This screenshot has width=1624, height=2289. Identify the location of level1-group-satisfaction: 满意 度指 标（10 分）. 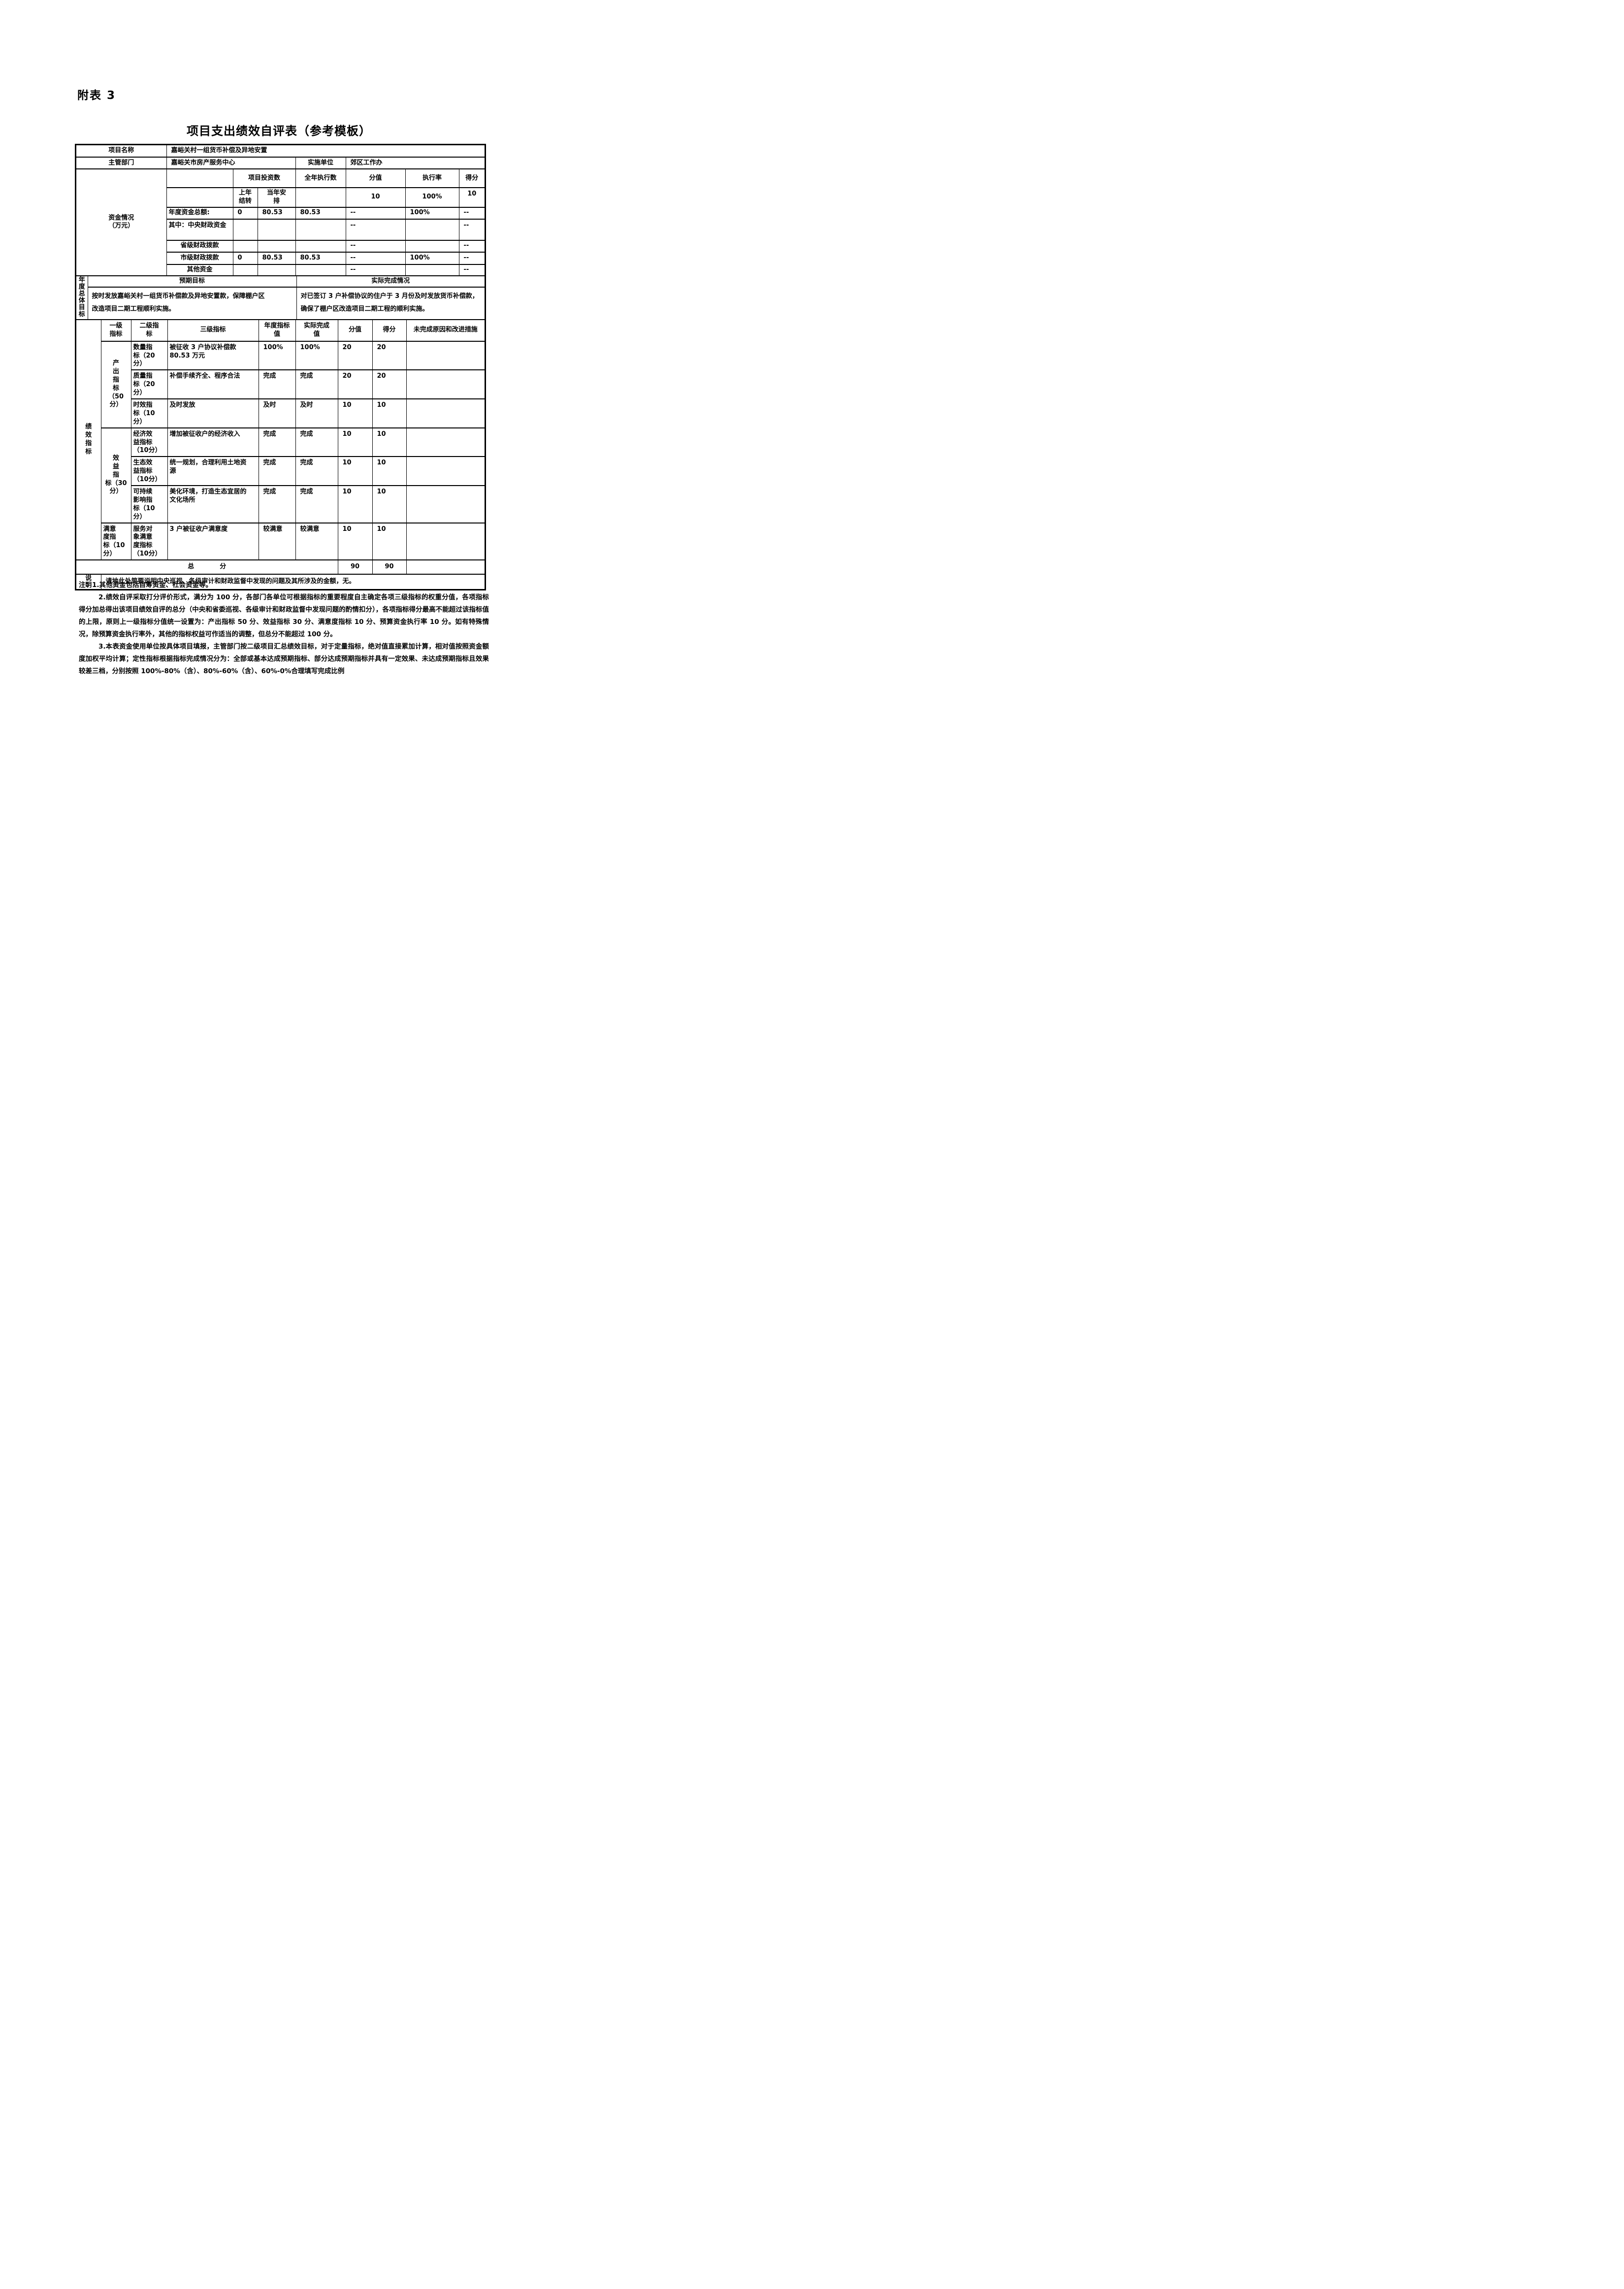
(116, 542).